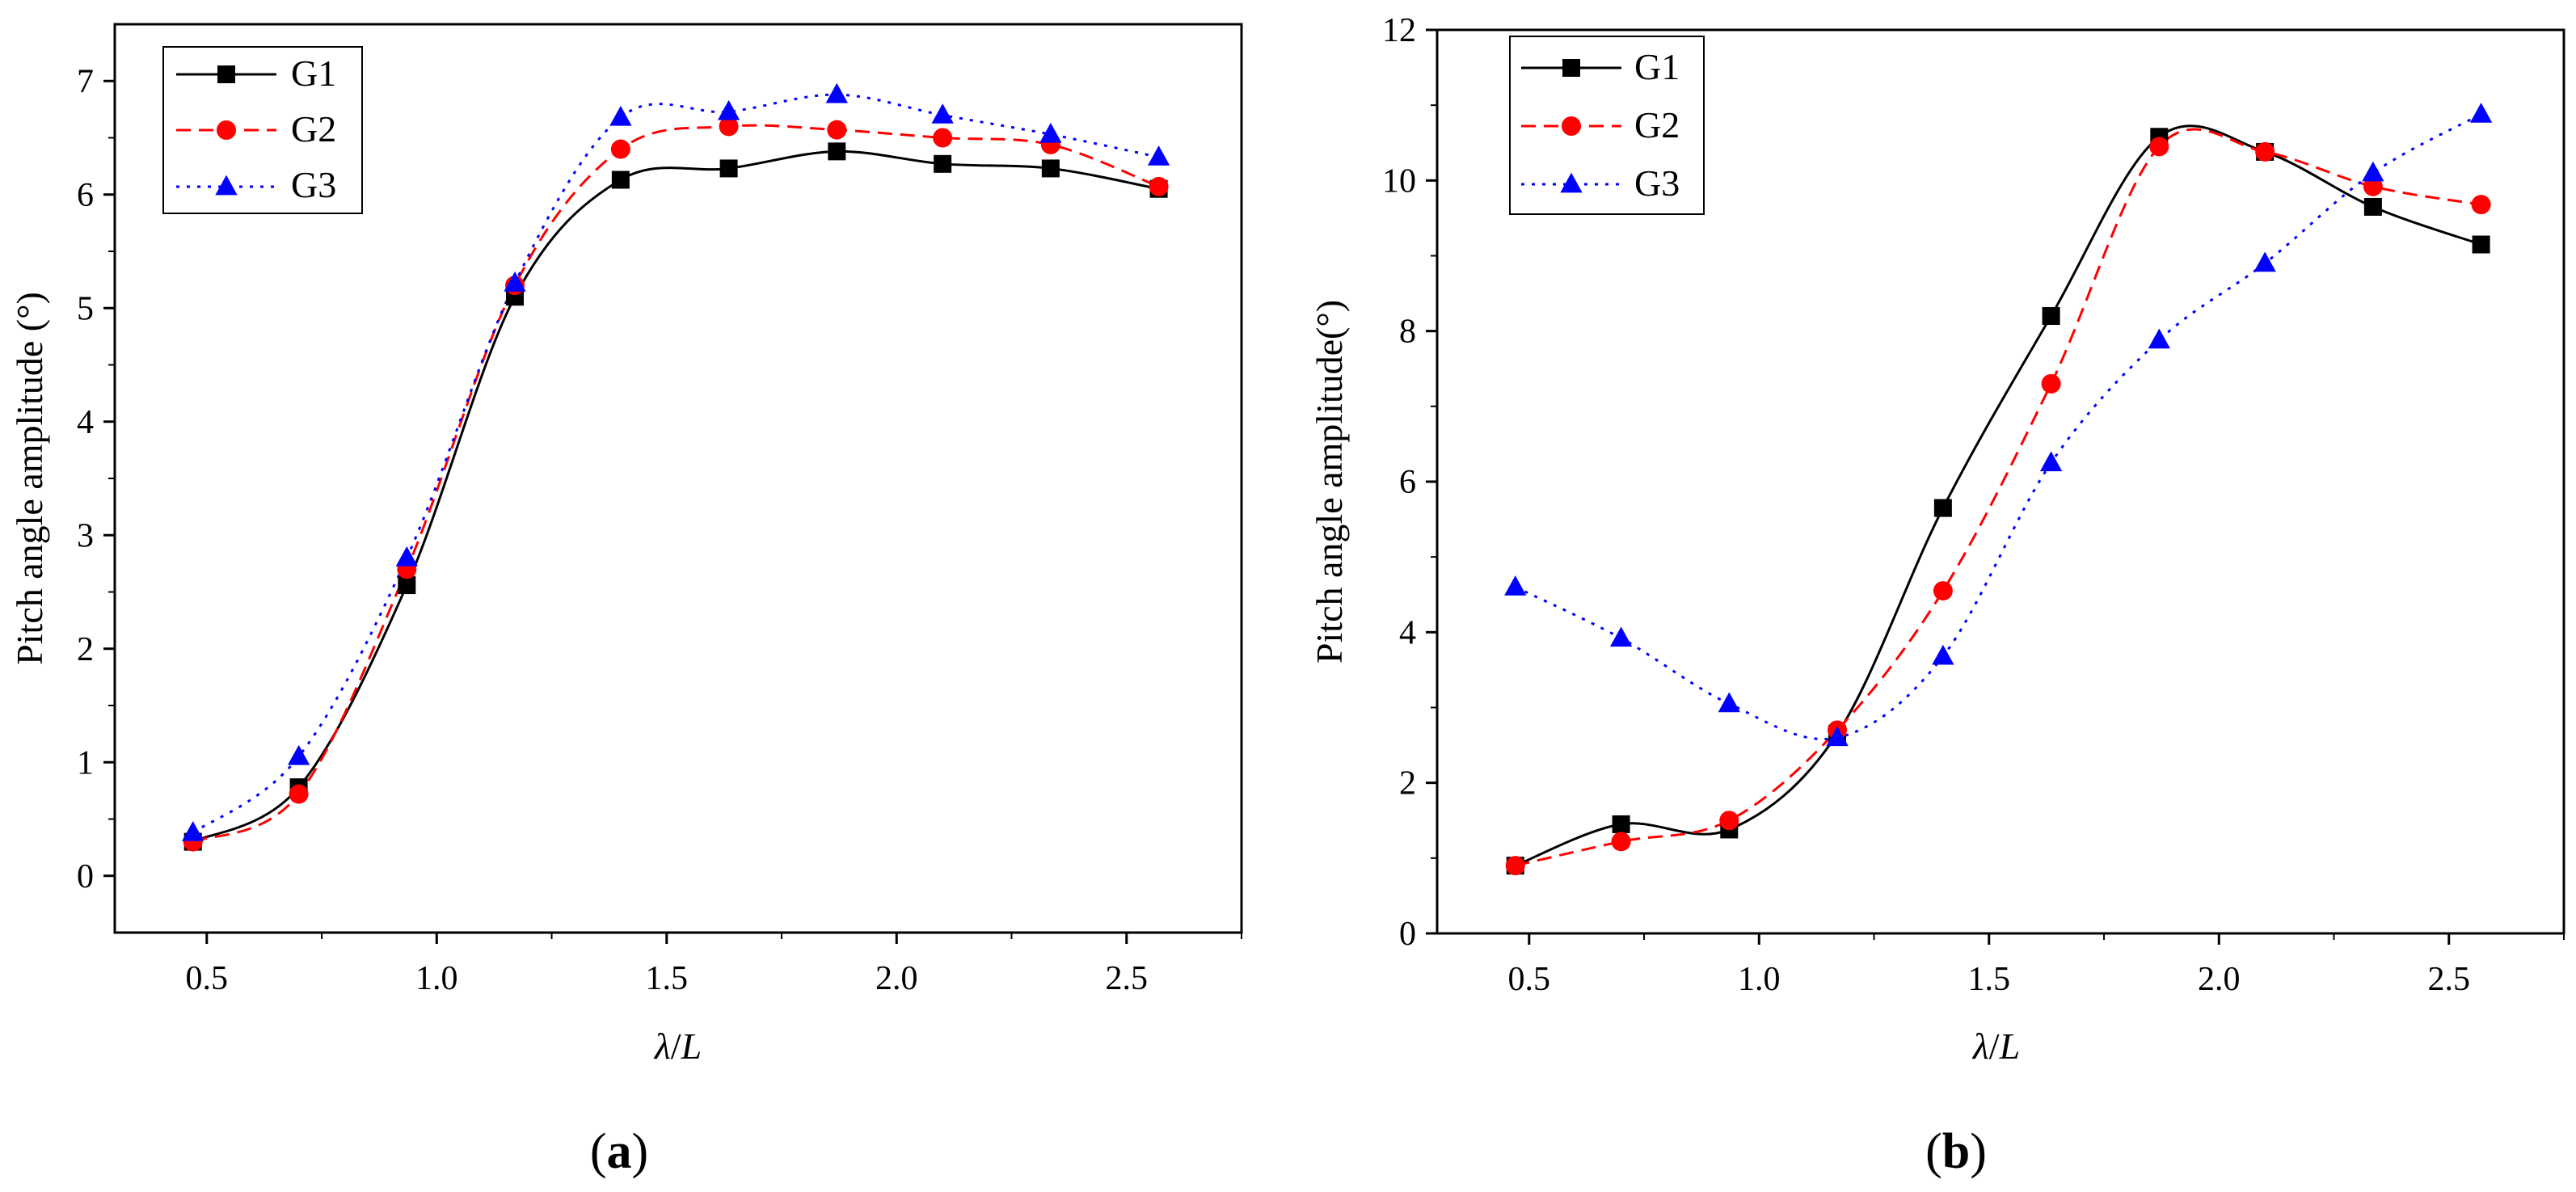 The height and width of the screenshot is (1192, 2576). Describe the element at coordinates (262, 130) in the screenshot. I see `legend-a: G1 G2 G3` at that location.